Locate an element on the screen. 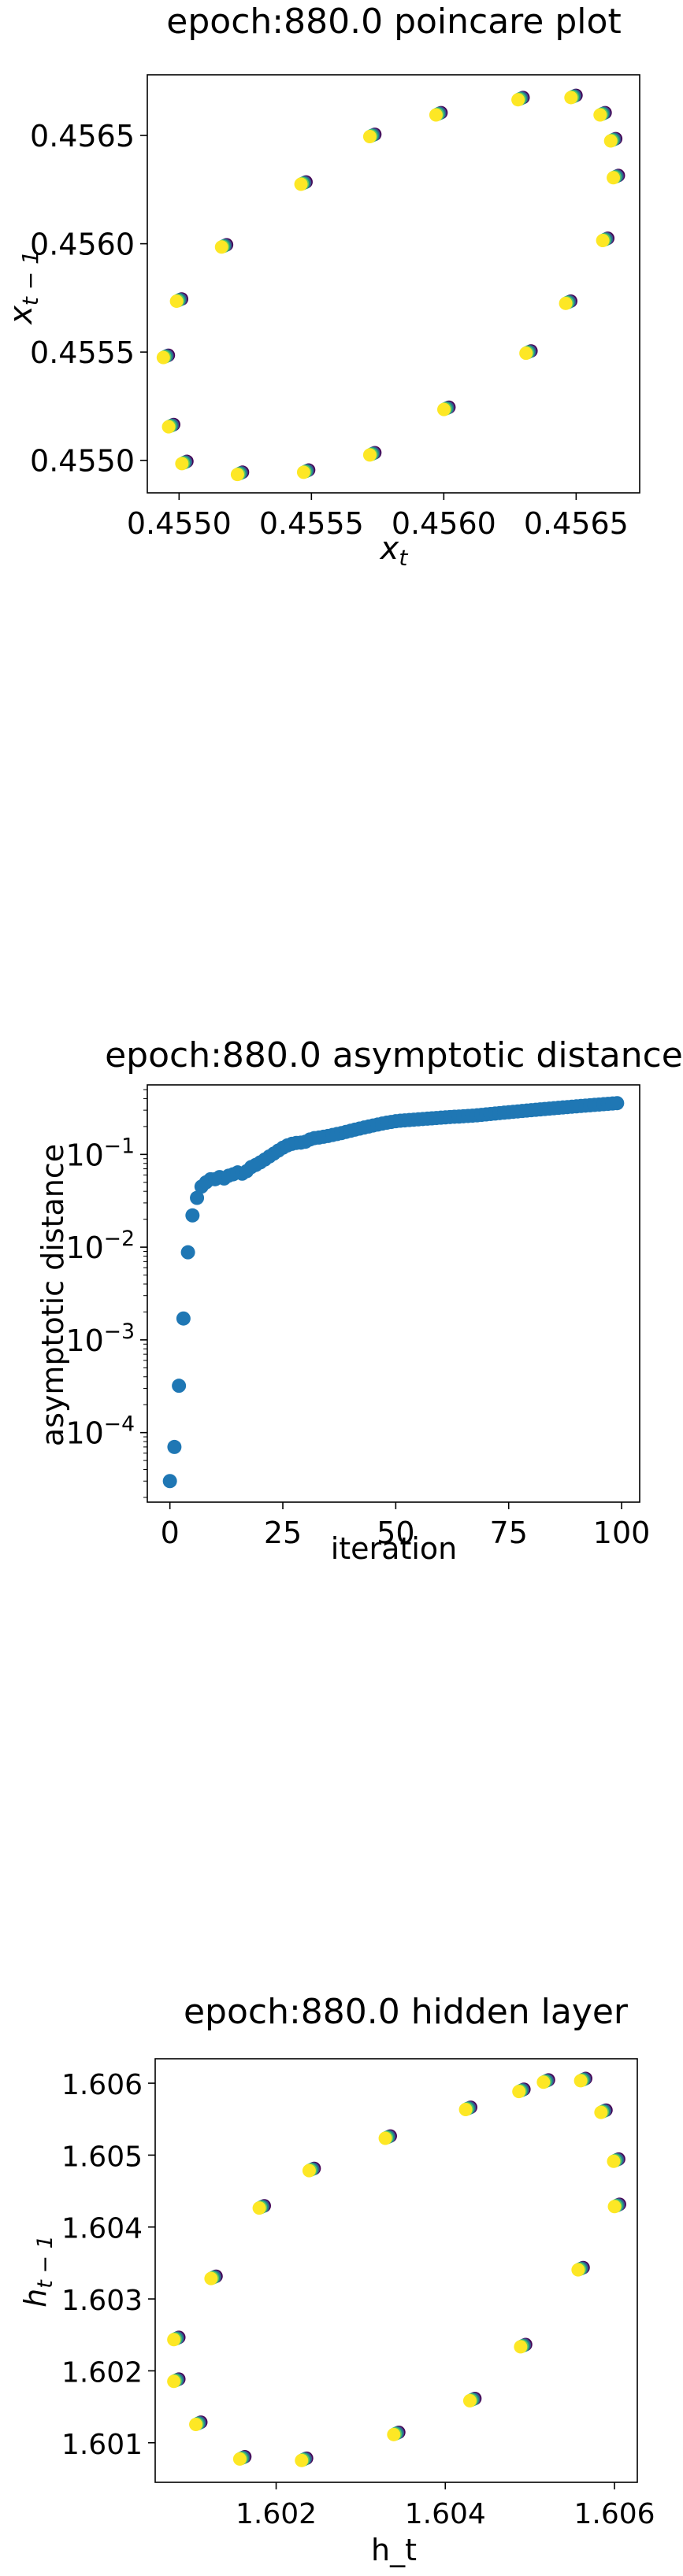 The height and width of the screenshot is (2576, 683). y-tick-label: 0.4550 is located at coordinates (82, 461).